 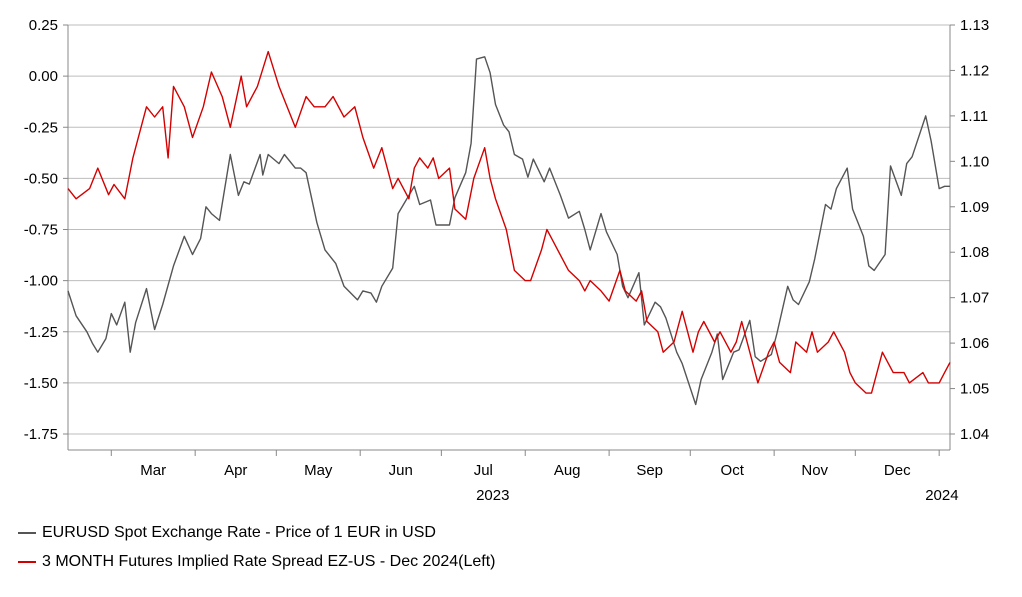 What do you see at coordinates (534, 477) in the screenshot?
I see `x-axis-tick-labels: Mar Apr May Jun Jul Aug Sep Oct Nov Dec 2023 2024` at bounding box center [534, 477].